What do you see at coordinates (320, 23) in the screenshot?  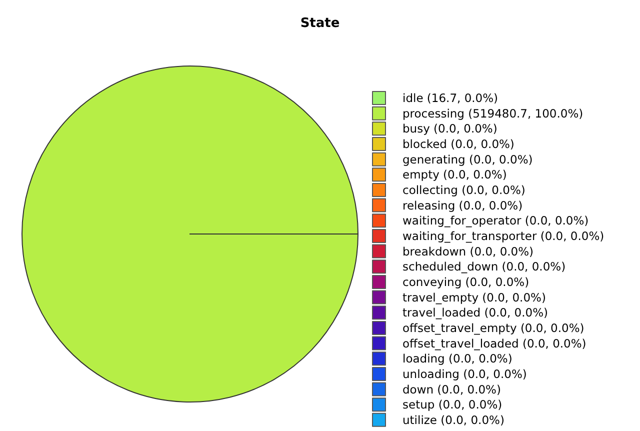 I see `chart-title: State` at bounding box center [320, 23].